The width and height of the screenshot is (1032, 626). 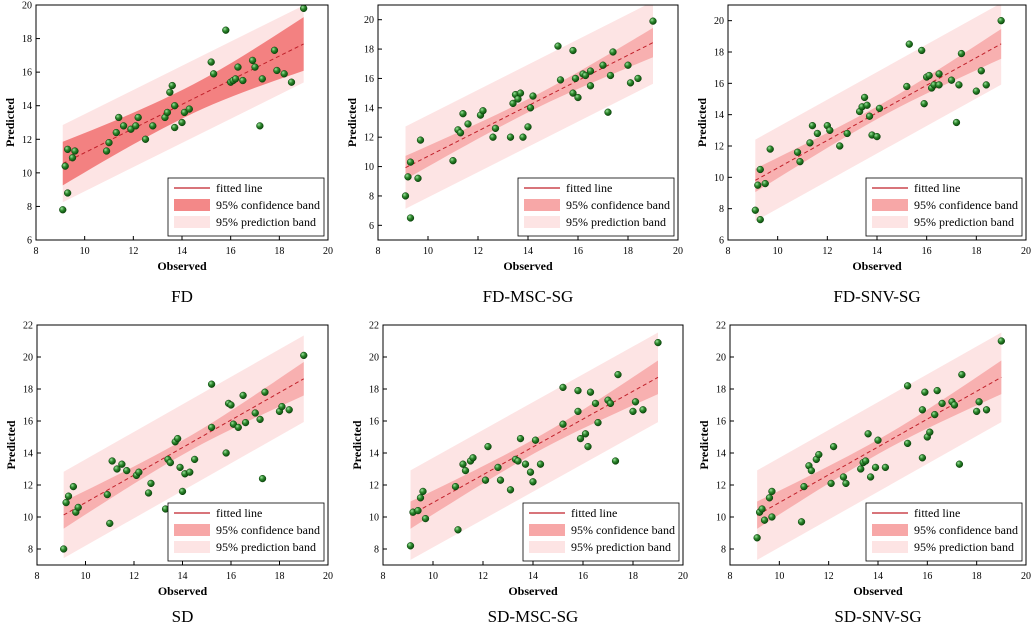 I want to click on y-tick-label: 12, so click(x=719, y=147).